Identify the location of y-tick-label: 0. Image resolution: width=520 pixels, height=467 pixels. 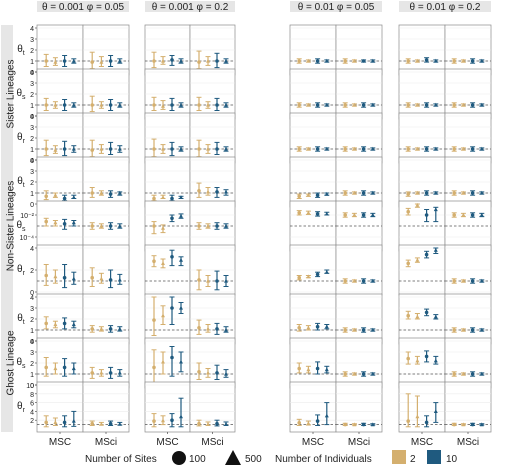
(32, 117).